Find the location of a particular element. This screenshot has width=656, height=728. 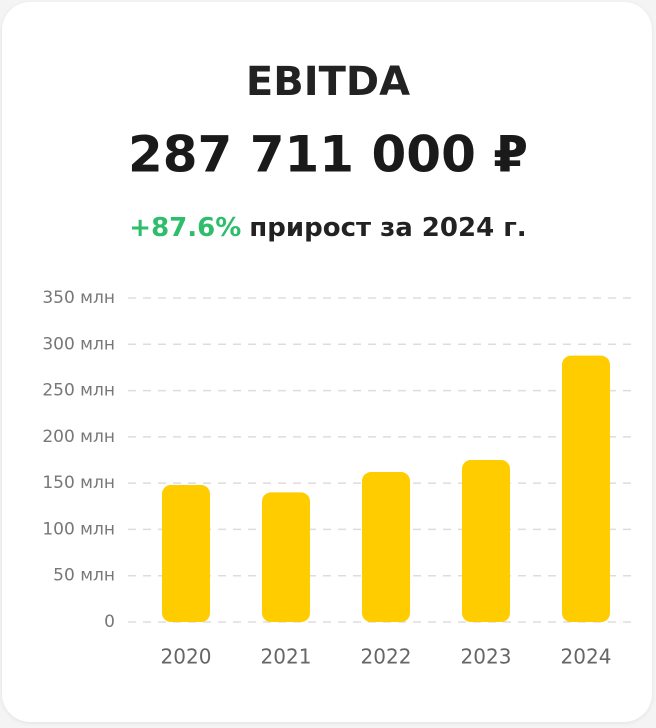

y-tick-label: 350 млн is located at coordinates (78, 298).